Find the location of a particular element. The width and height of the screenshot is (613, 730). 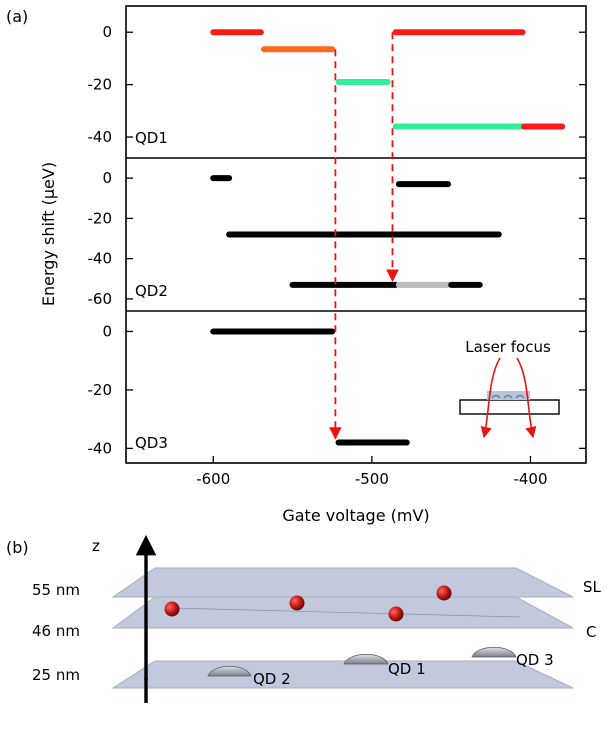

qd3-label: QD 3 is located at coordinates (535, 660).